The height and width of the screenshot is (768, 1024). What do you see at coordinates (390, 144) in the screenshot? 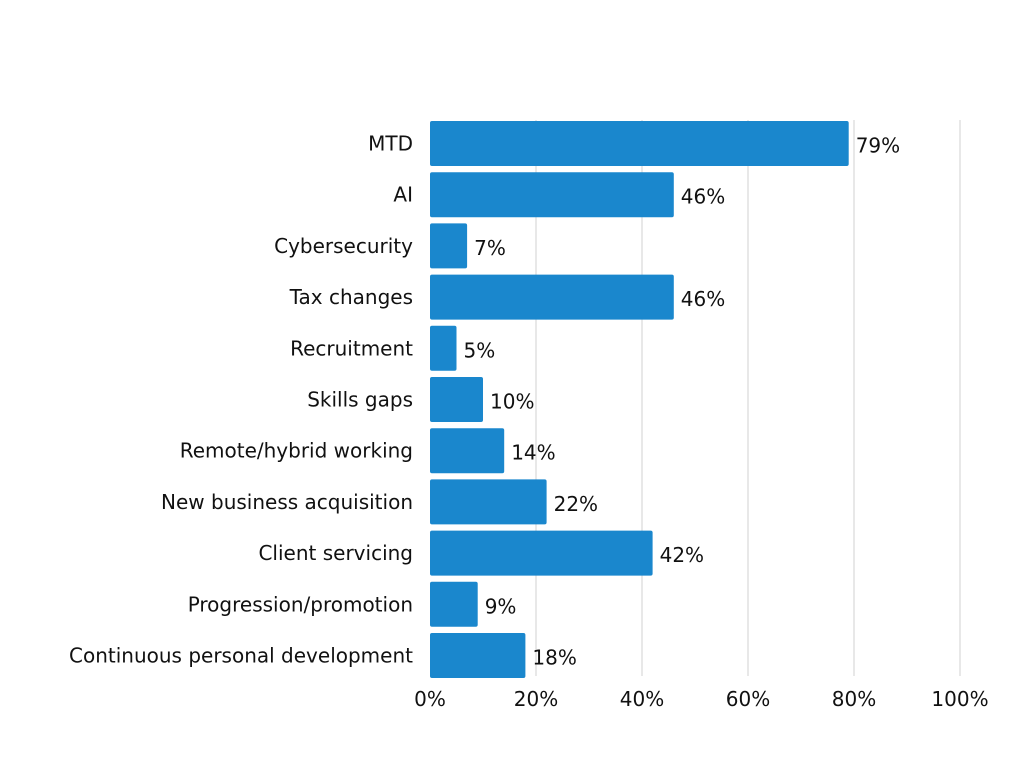
I see `category-label: MTD` at bounding box center [390, 144].